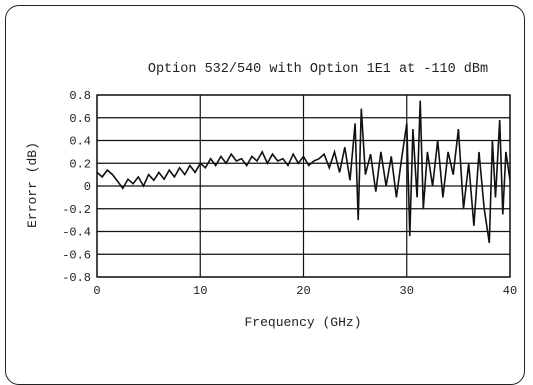 The image size is (533, 385). I want to click on x-tick-label: 20, so click(303, 291).